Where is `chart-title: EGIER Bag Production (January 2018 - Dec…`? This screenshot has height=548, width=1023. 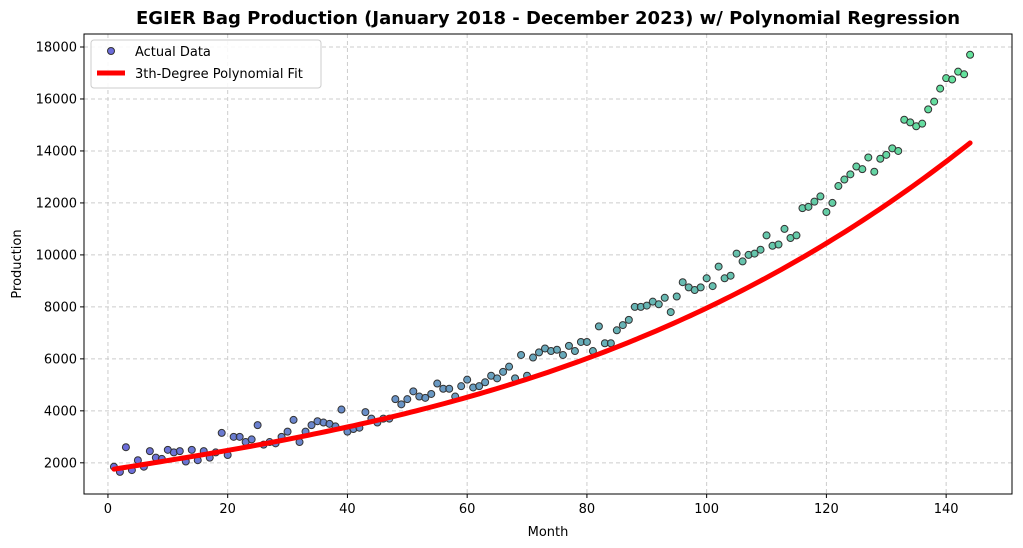
chart-title: EGIER Bag Production (January 2018 - Dec… is located at coordinates (548, 18).